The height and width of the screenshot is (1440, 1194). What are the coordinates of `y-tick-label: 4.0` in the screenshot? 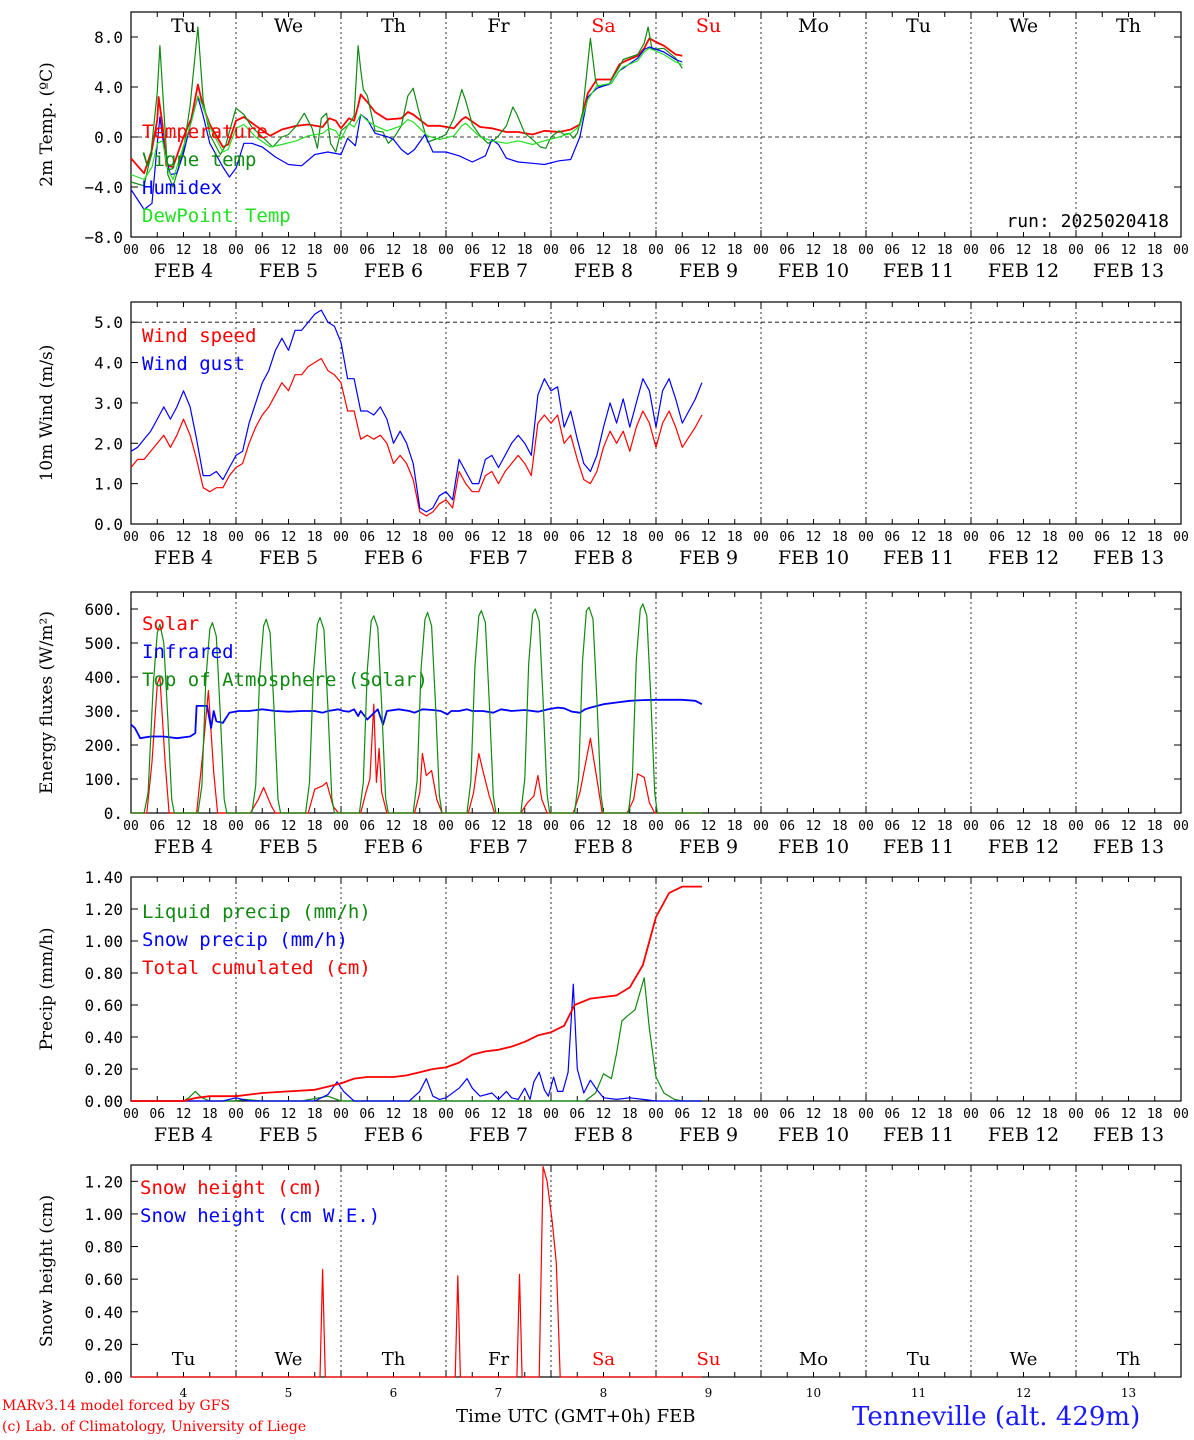 It's located at (108, 363).